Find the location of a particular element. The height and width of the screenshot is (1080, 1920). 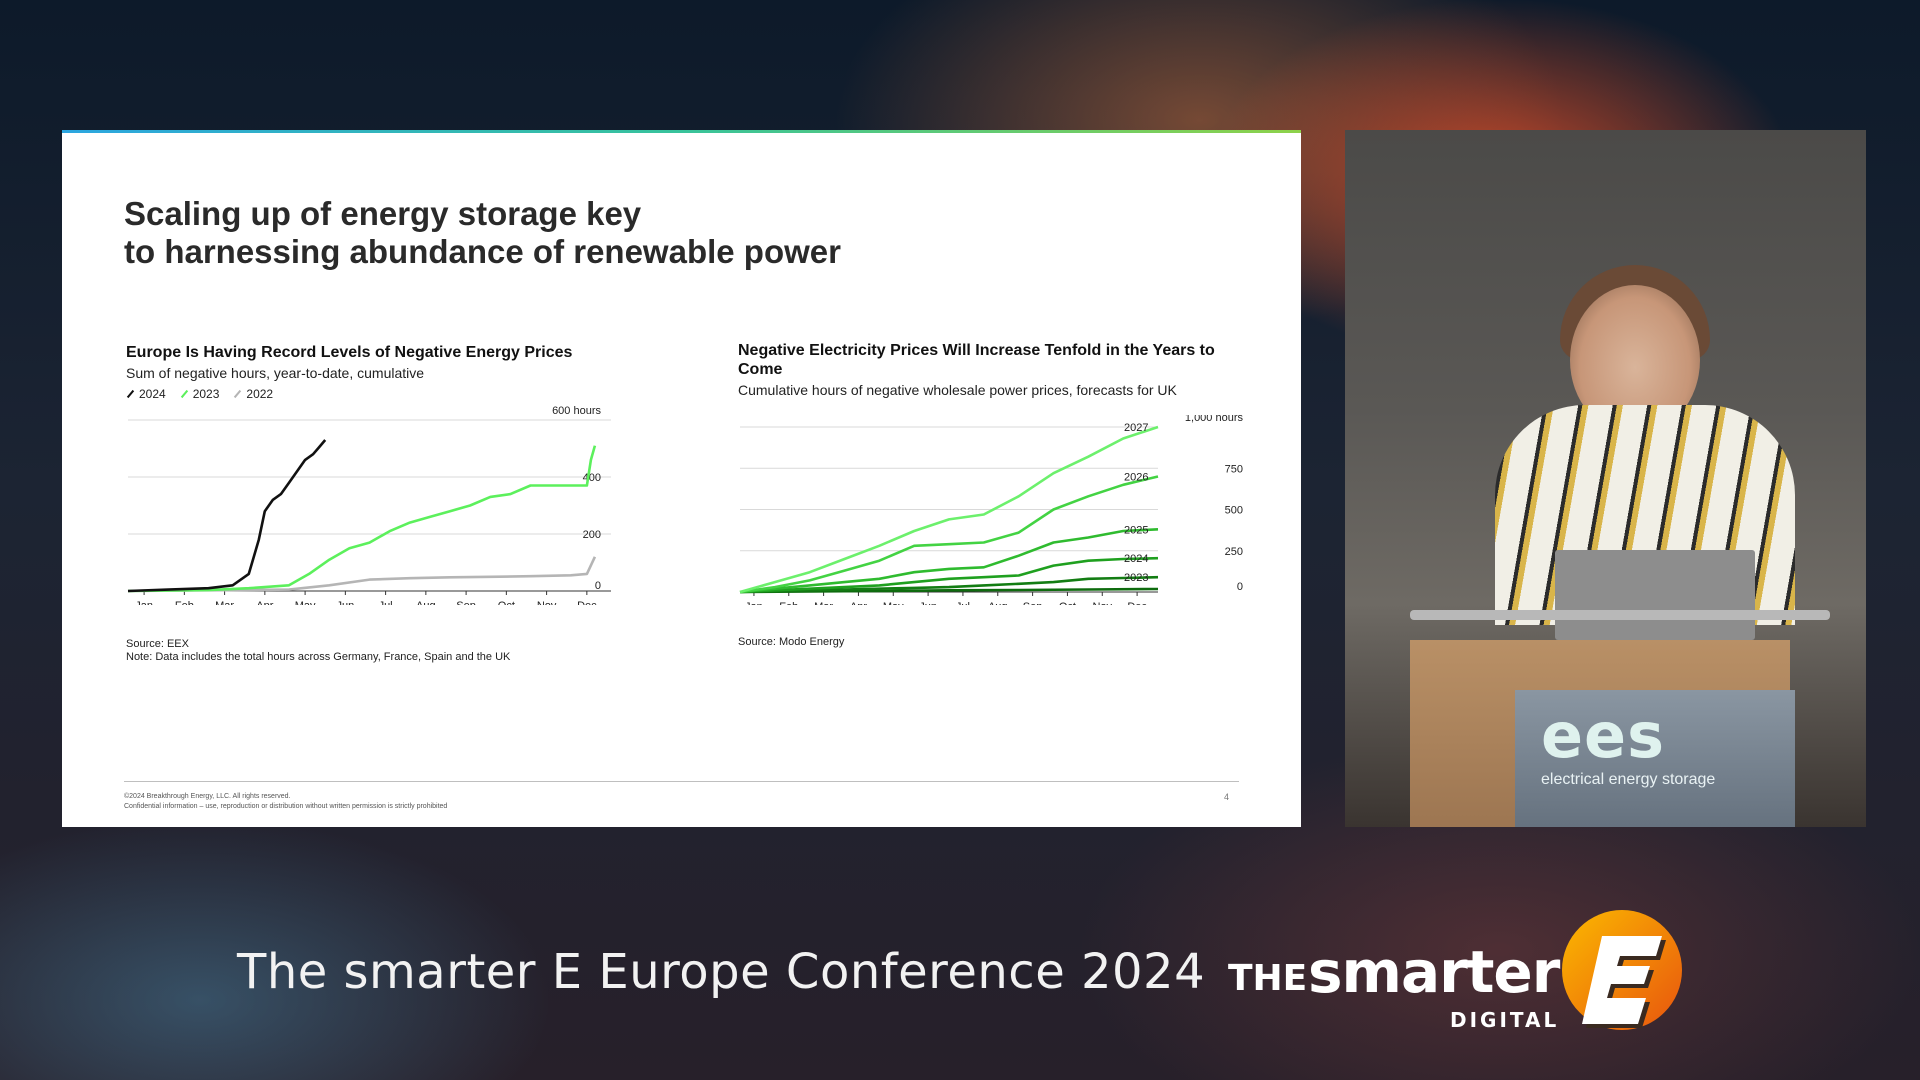

legend-item-2022: 2022 is located at coordinates (253, 394).